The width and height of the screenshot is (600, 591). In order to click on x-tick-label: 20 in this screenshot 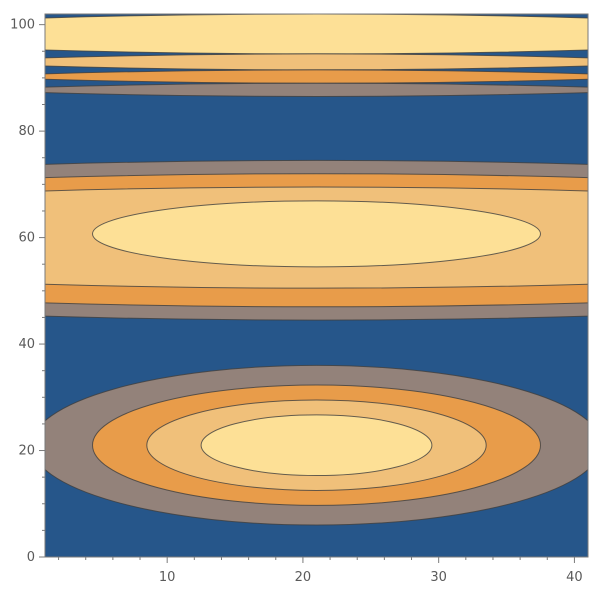, I will do `click(303, 577)`.